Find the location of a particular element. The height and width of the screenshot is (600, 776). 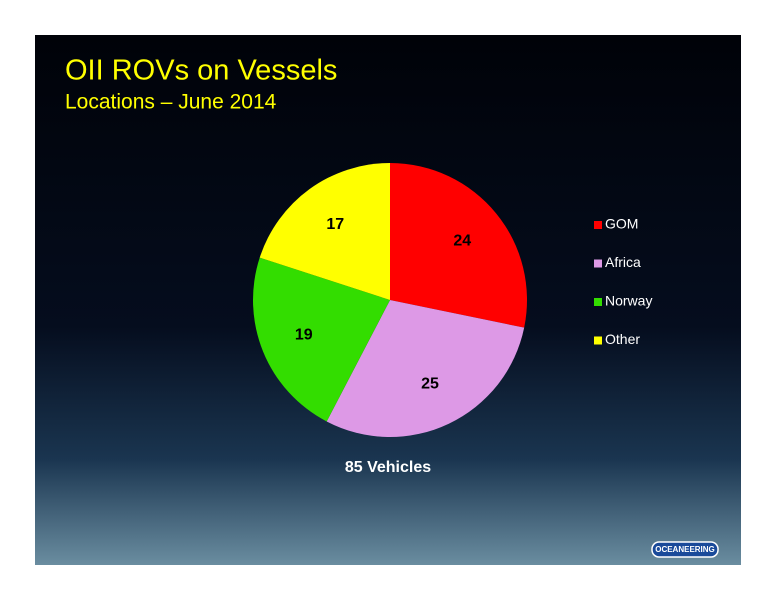

legend-label: Norway is located at coordinates (628, 301).